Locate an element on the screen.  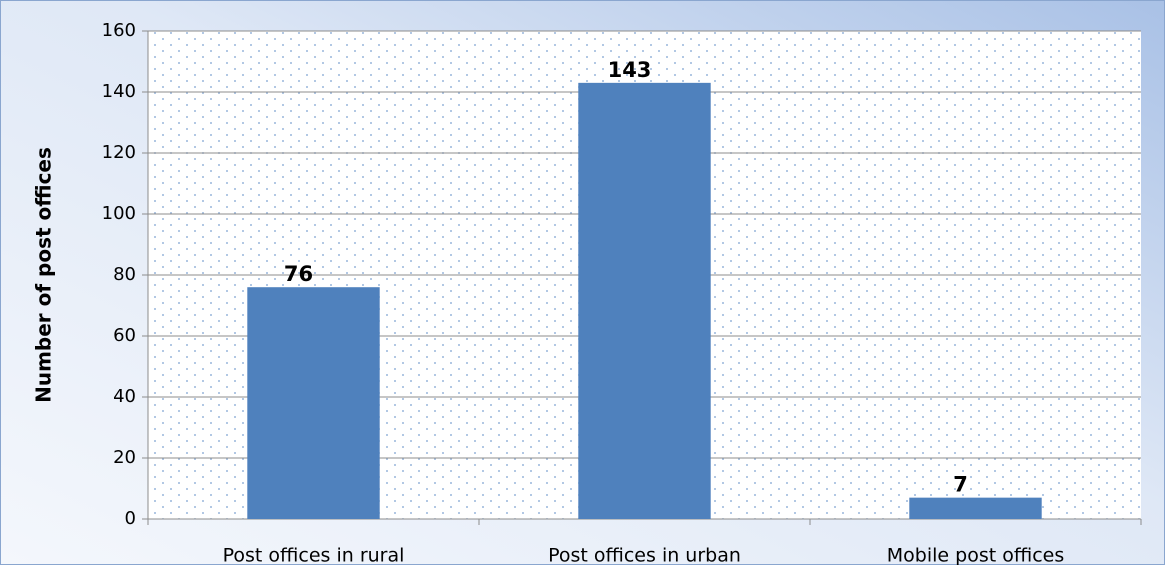
y-tick-label: 100 is located at coordinates (119, 213).